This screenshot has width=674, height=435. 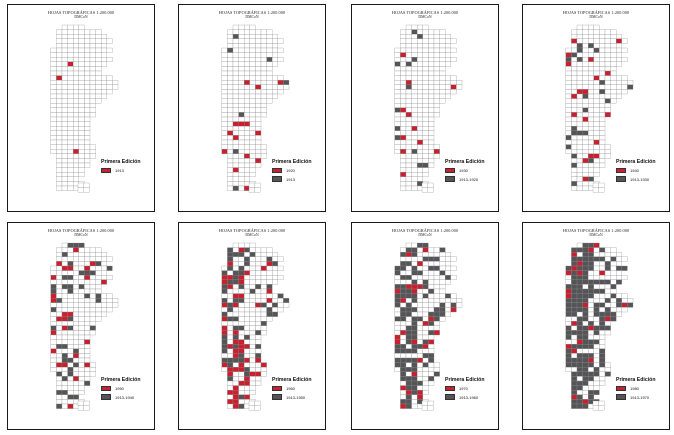 I want to click on sheet-grid, so click(x=599, y=107).